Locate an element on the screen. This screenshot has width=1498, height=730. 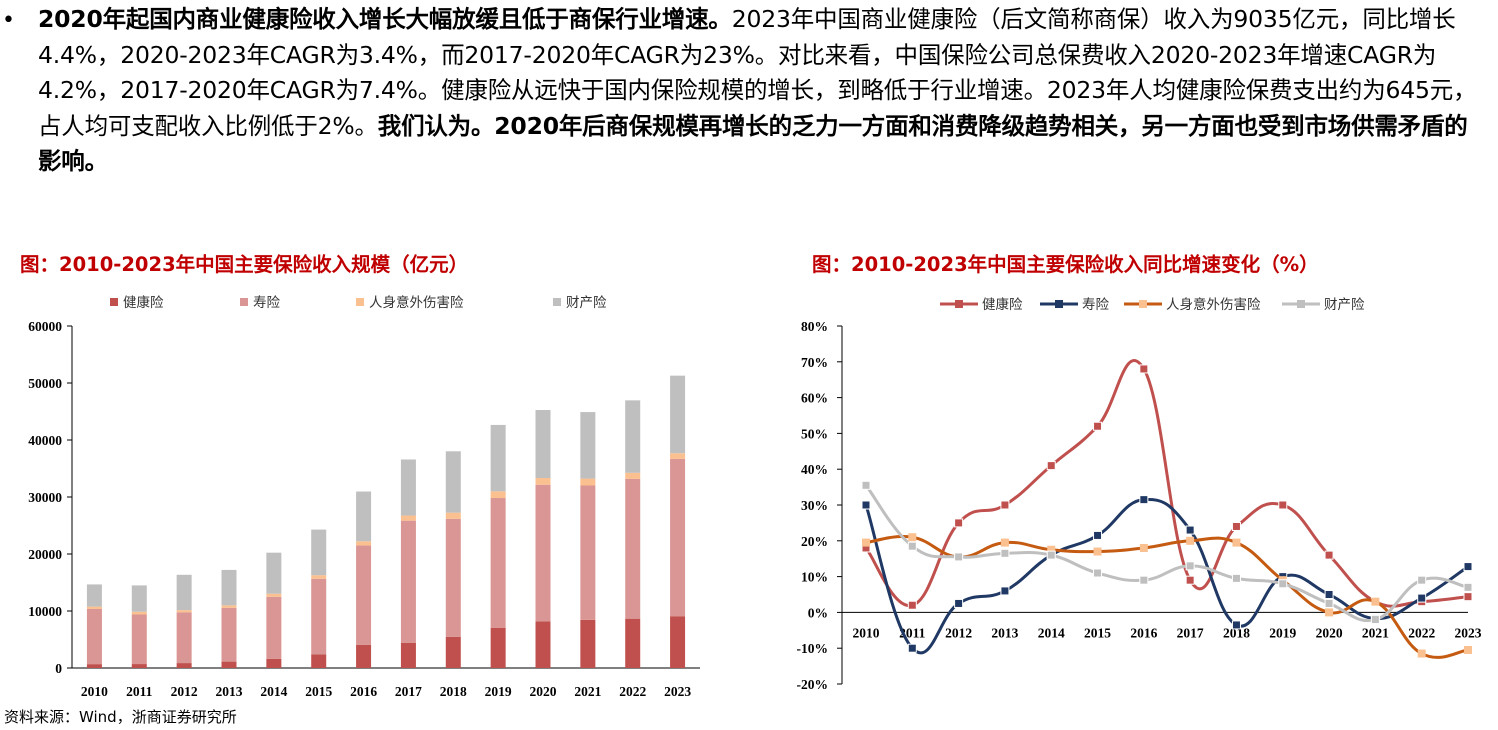
bar-x-tick-label: 2022 is located at coordinates (632, 691).